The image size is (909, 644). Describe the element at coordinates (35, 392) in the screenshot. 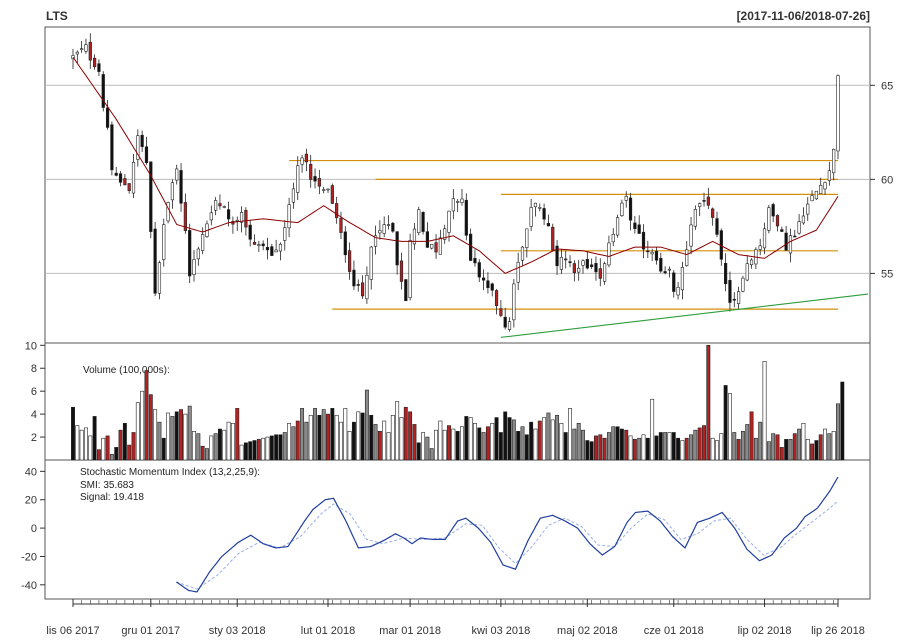

I see `volume-axis: 2 4 6 8 10` at that location.